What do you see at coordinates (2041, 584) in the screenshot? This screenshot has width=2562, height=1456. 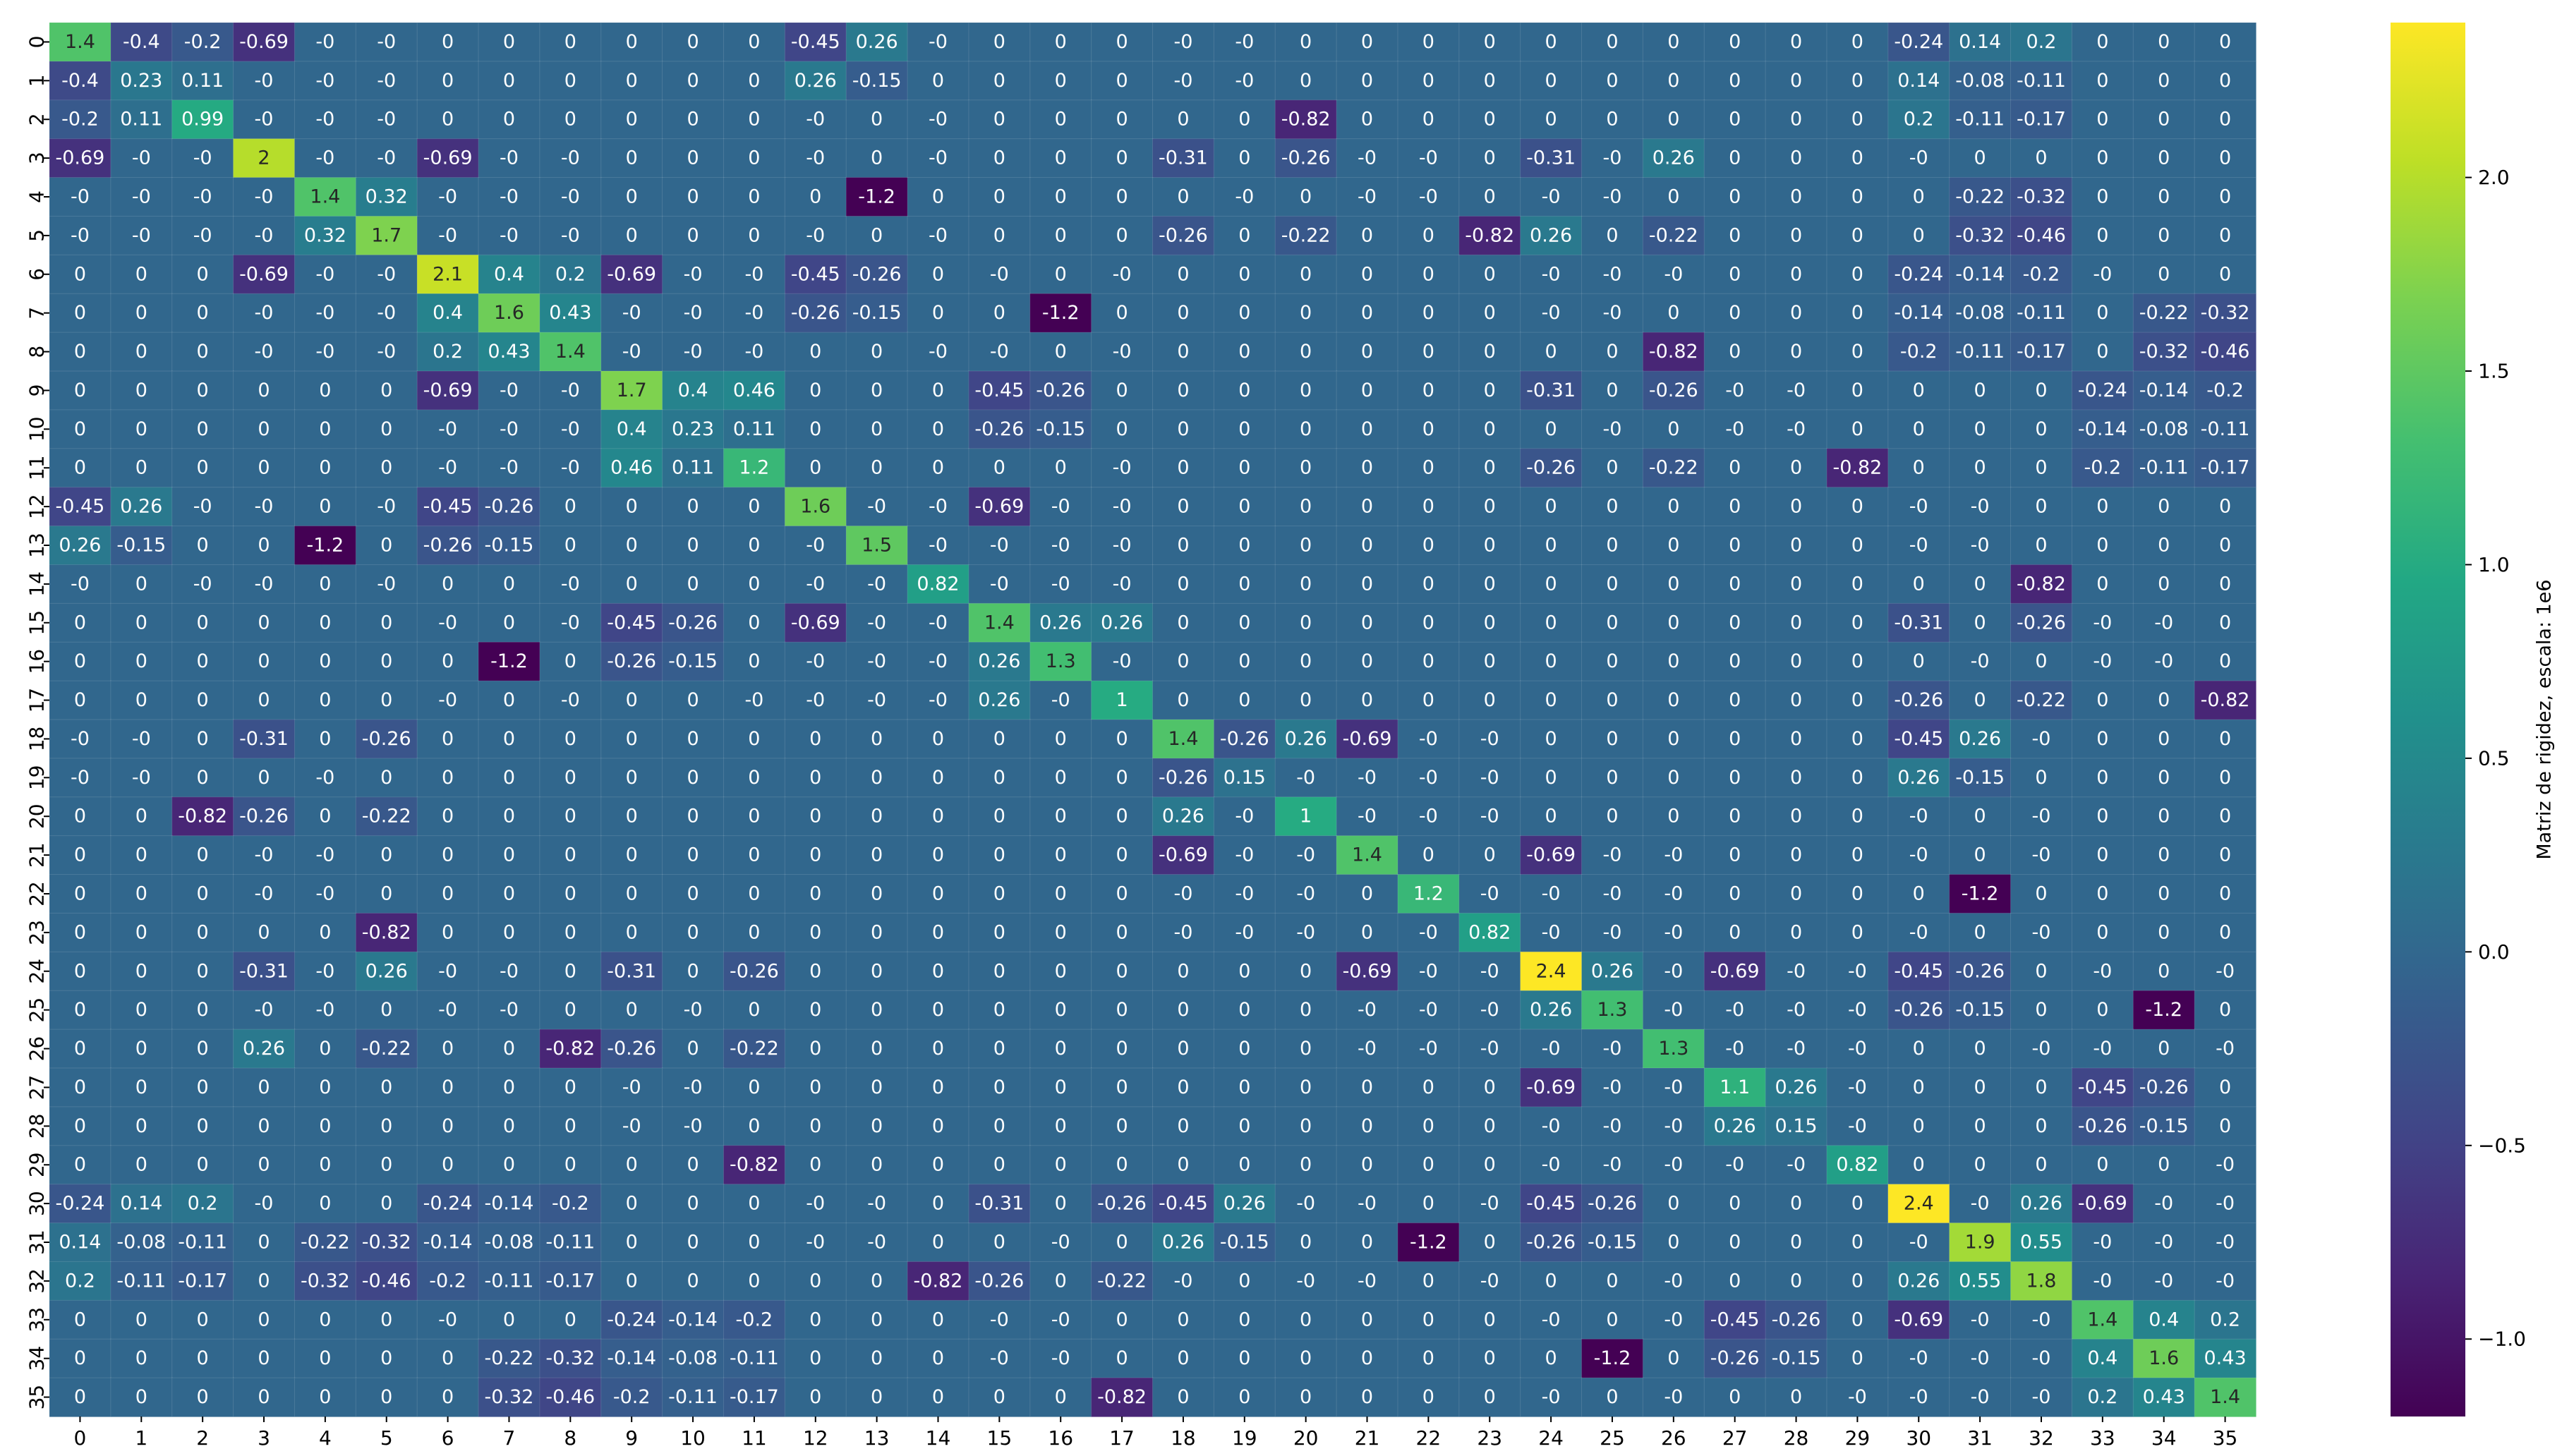 I see `cell-value-label: -0.82` at bounding box center [2041, 584].